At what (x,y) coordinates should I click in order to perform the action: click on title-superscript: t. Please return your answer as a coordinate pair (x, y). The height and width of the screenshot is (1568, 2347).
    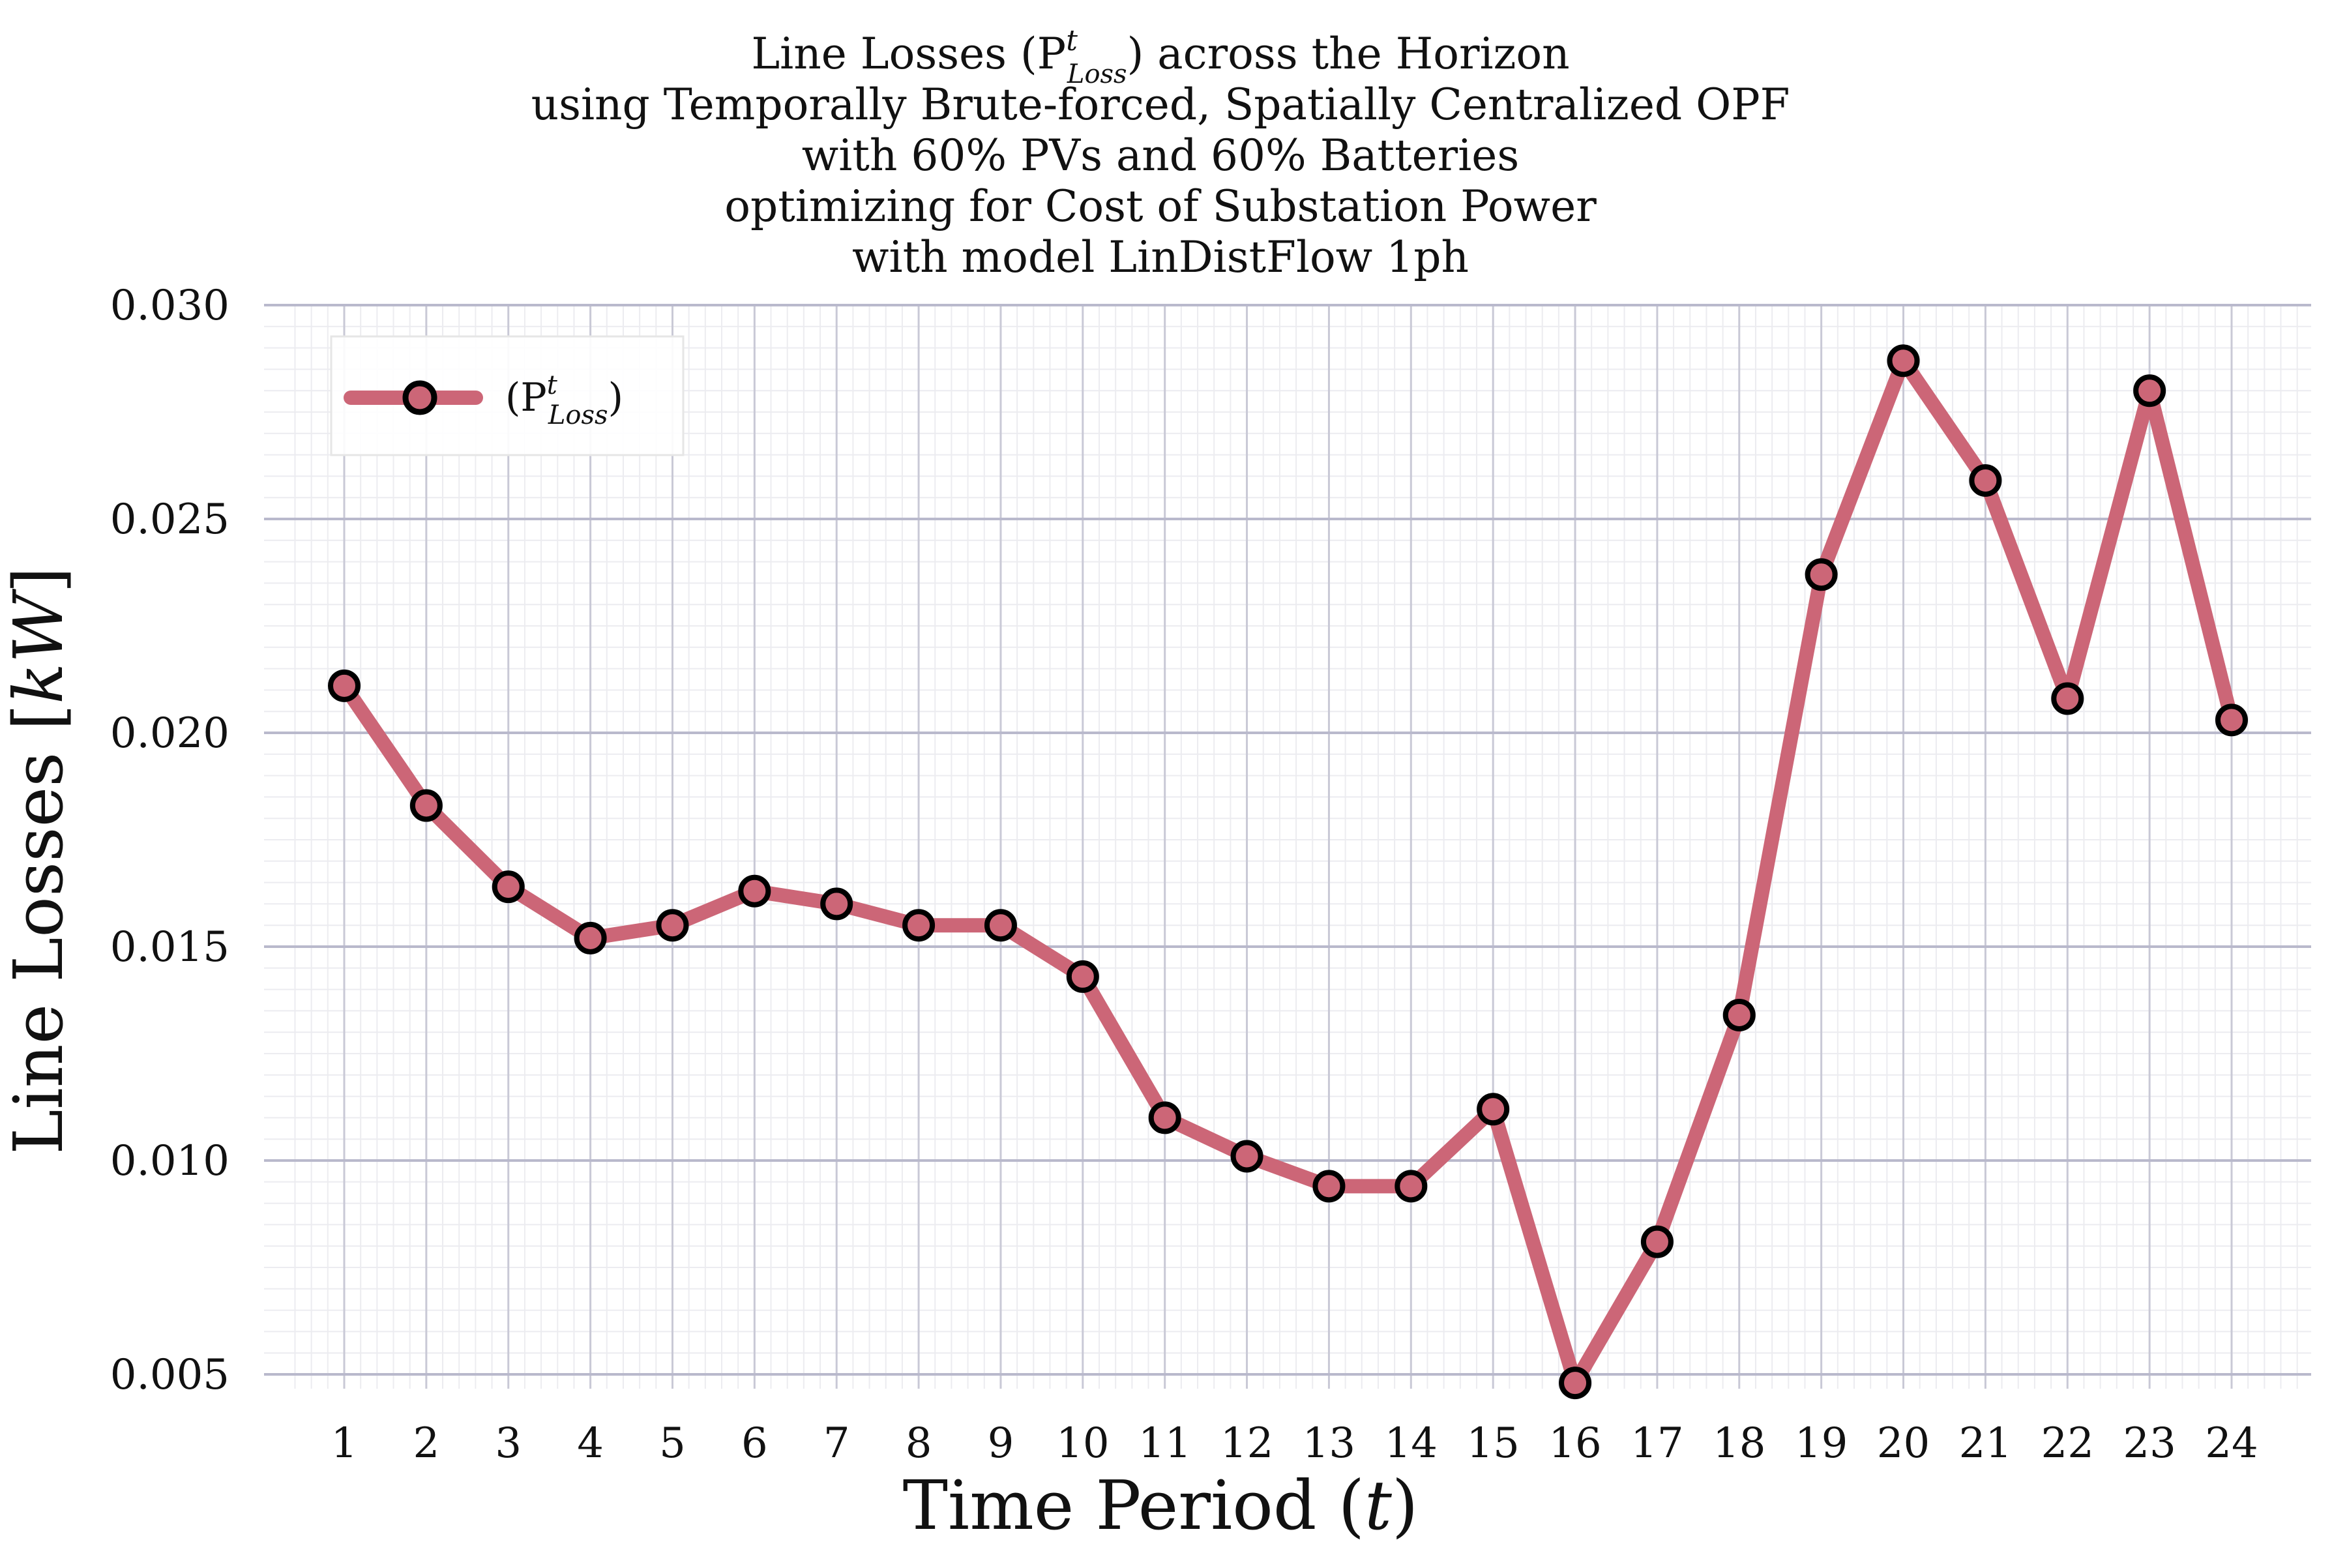
    Looking at the image, I should click on (1072, 41).